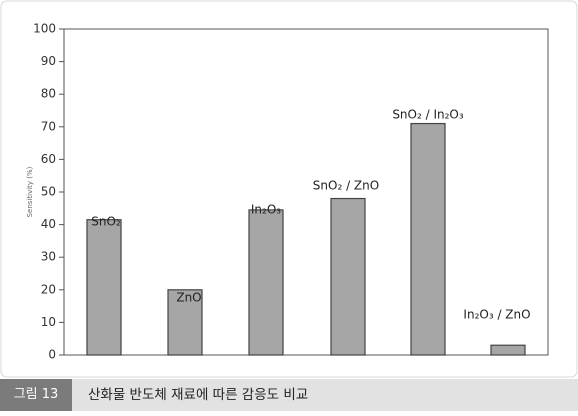 The image size is (578, 416). What do you see at coordinates (36, 395) in the screenshot?
I see `caption-number: 그림 13` at bounding box center [36, 395].